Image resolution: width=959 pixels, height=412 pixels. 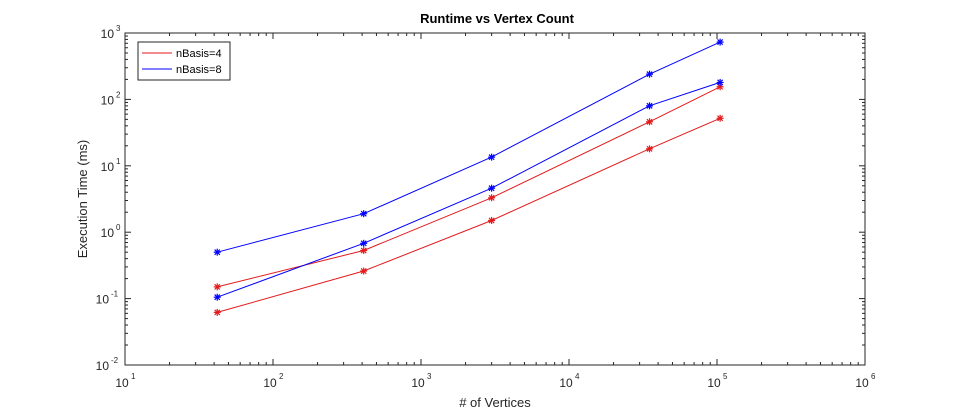 I want to click on x-tick-exponent: 4, so click(x=577, y=376).